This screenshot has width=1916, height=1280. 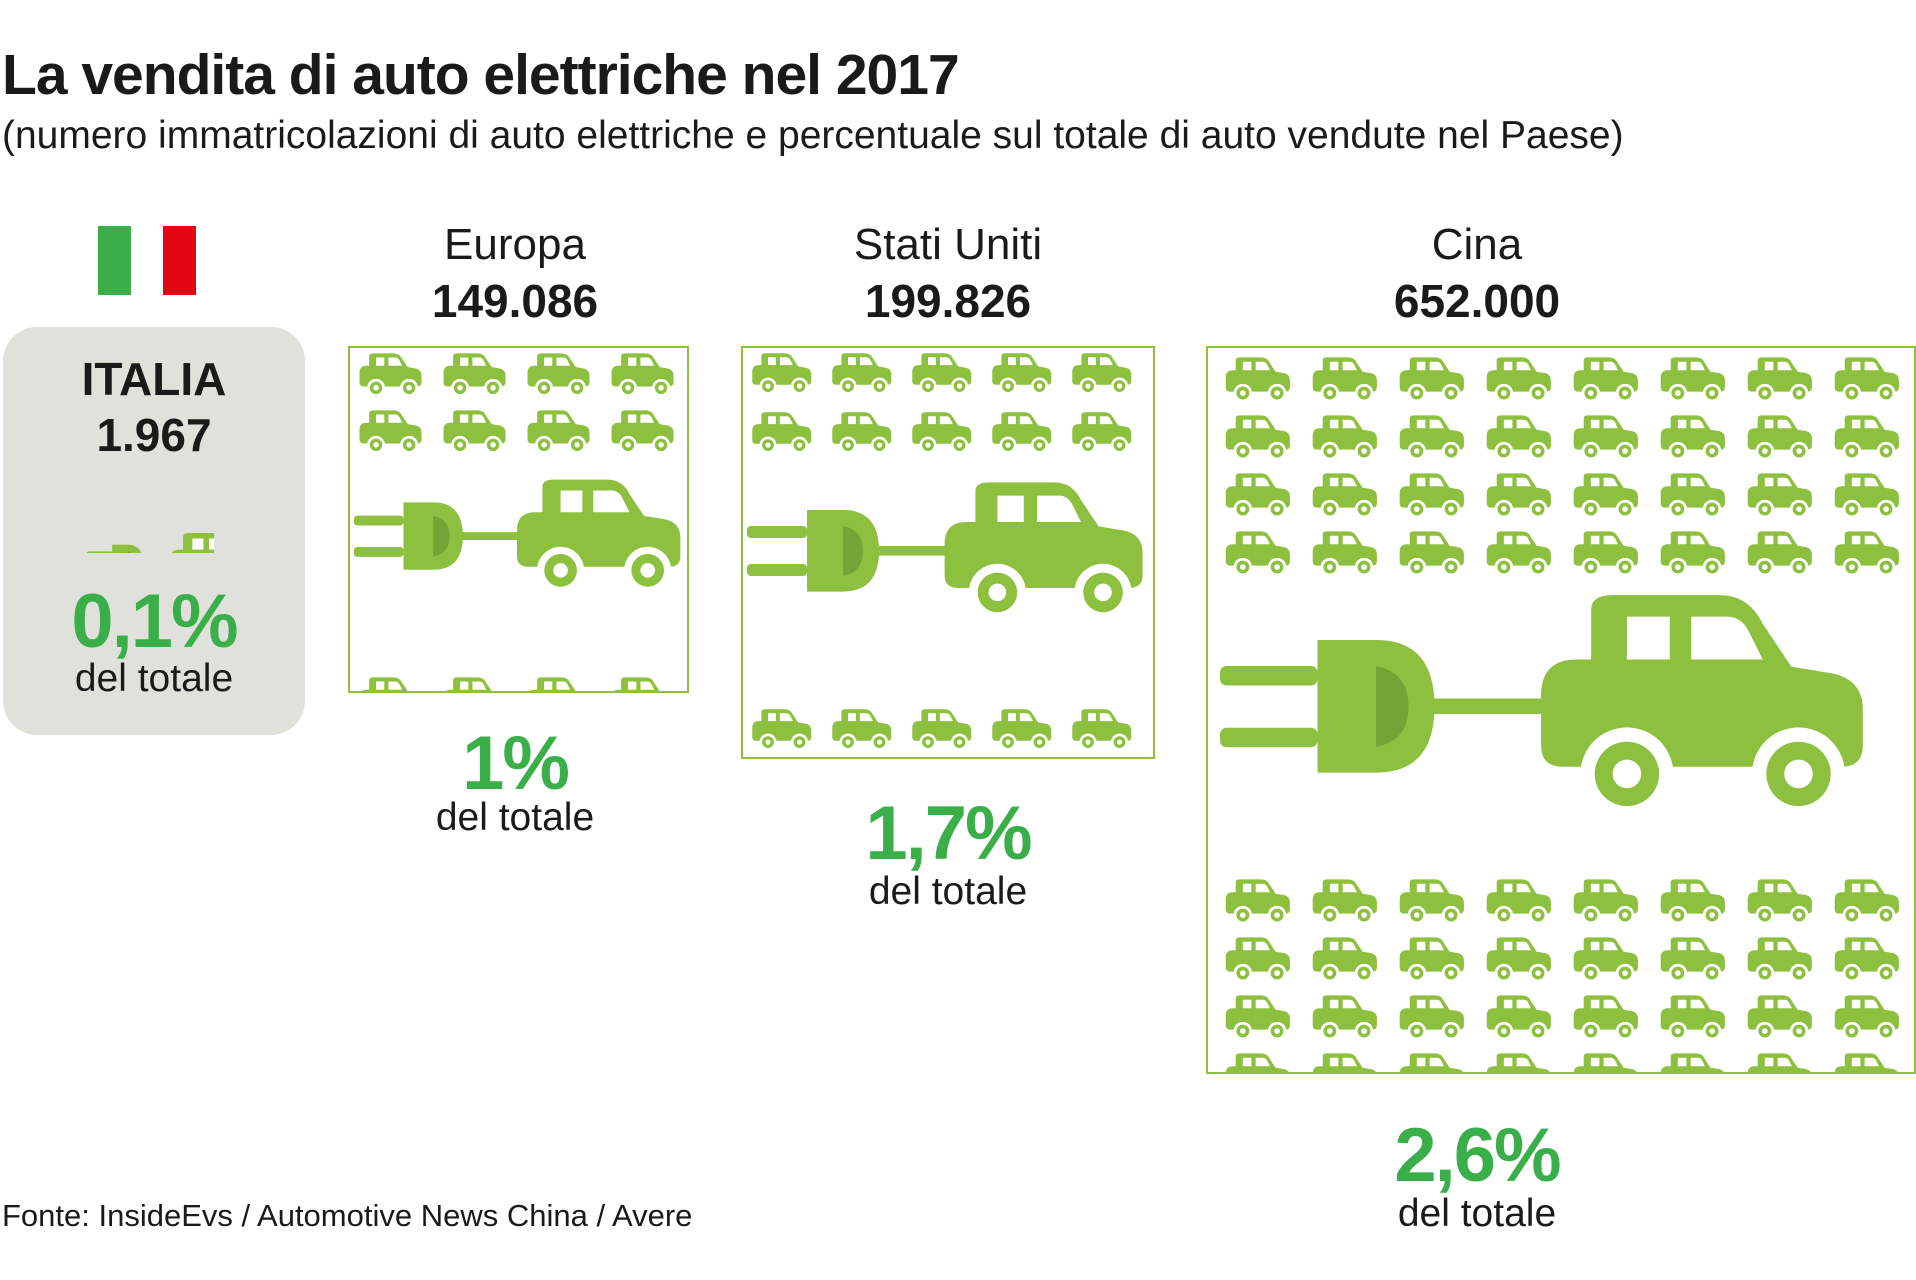 What do you see at coordinates (154, 435) in the screenshot?
I see `italia-value: 1.967` at bounding box center [154, 435].